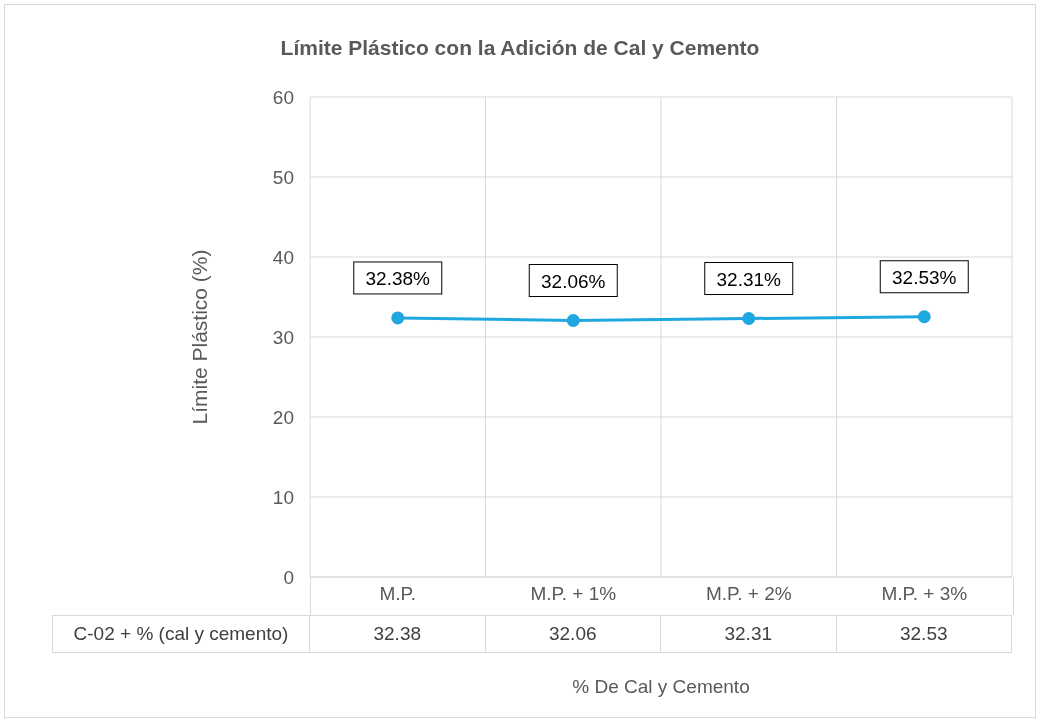 The height and width of the screenshot is (722, 1040). What do you see at coordinates (283, 337) in the screenshot?
I see `y-tick-label: 30` at bounding box center [283, 337].